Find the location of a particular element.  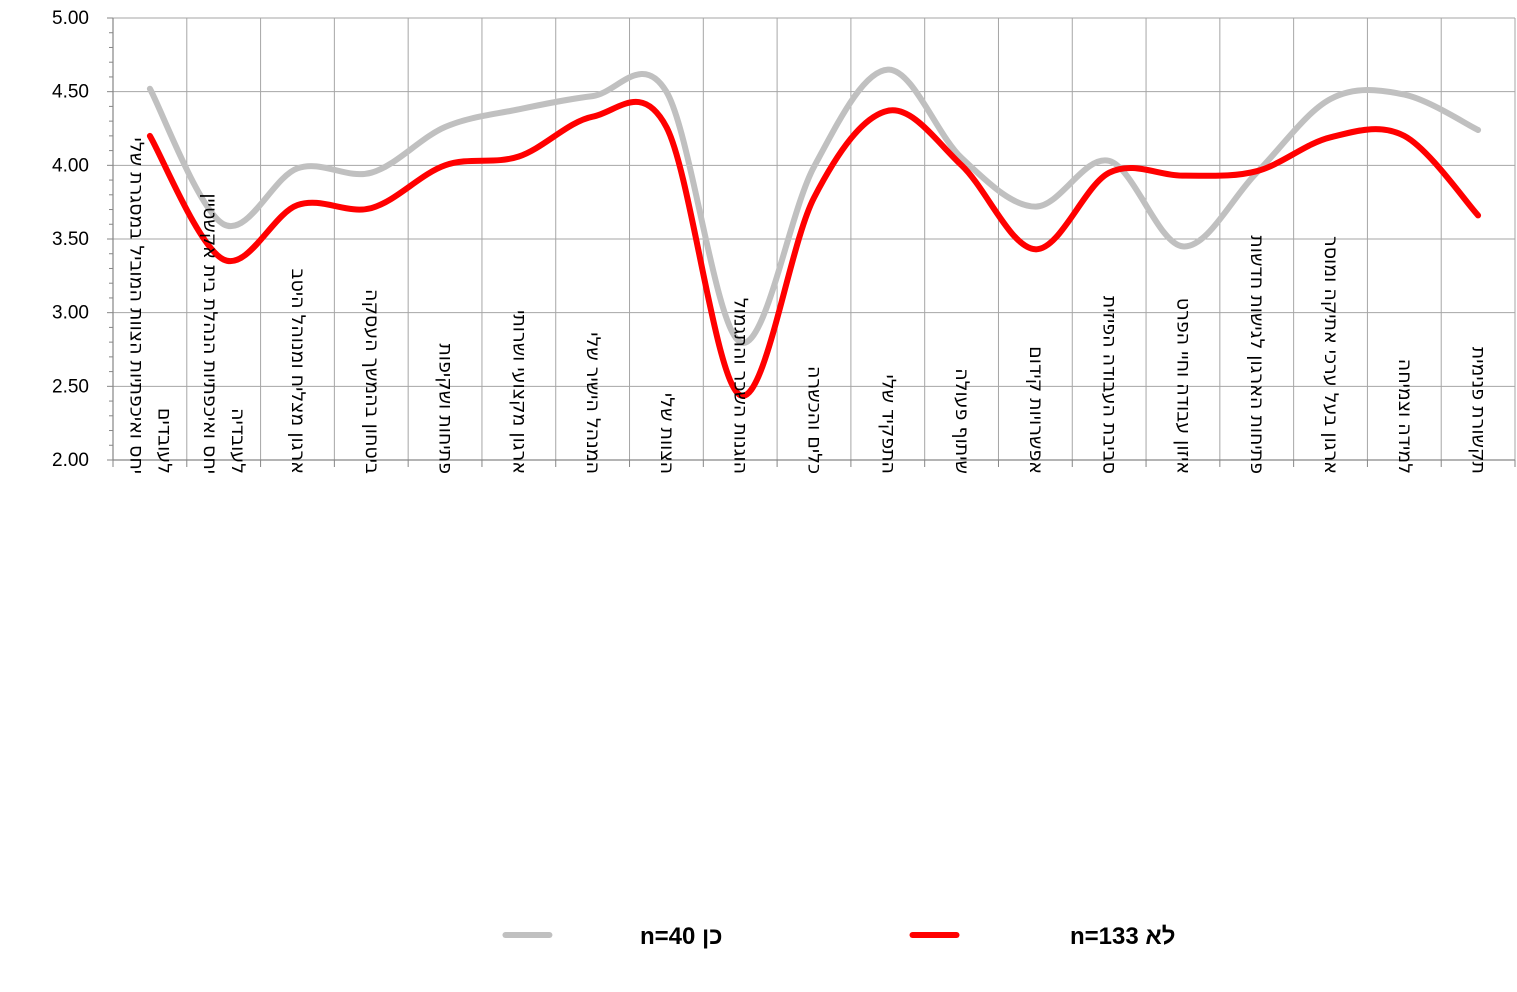

category-label: יחס ואיכפתיות הצוות המוביל במסגרת שלי is located at coordinates (136, 306).